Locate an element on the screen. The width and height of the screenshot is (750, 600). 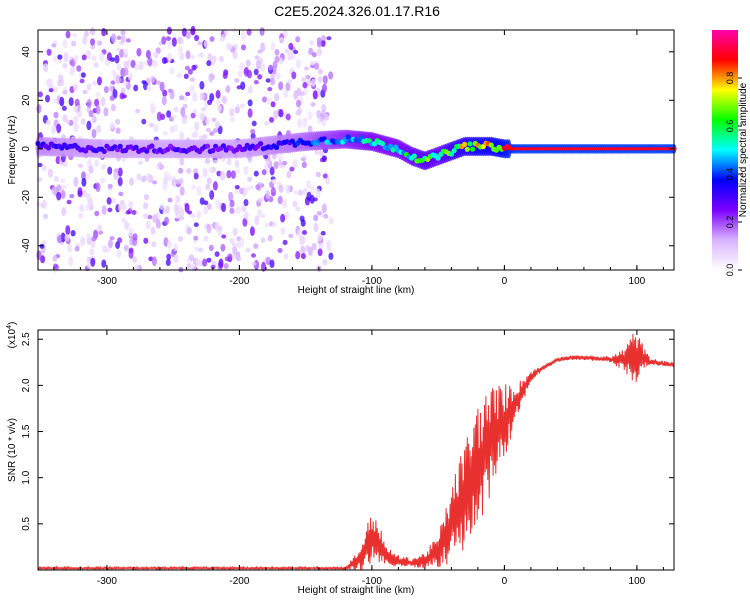
colorbar-tick-label: 0.4 is located at coordinates (730, 174).